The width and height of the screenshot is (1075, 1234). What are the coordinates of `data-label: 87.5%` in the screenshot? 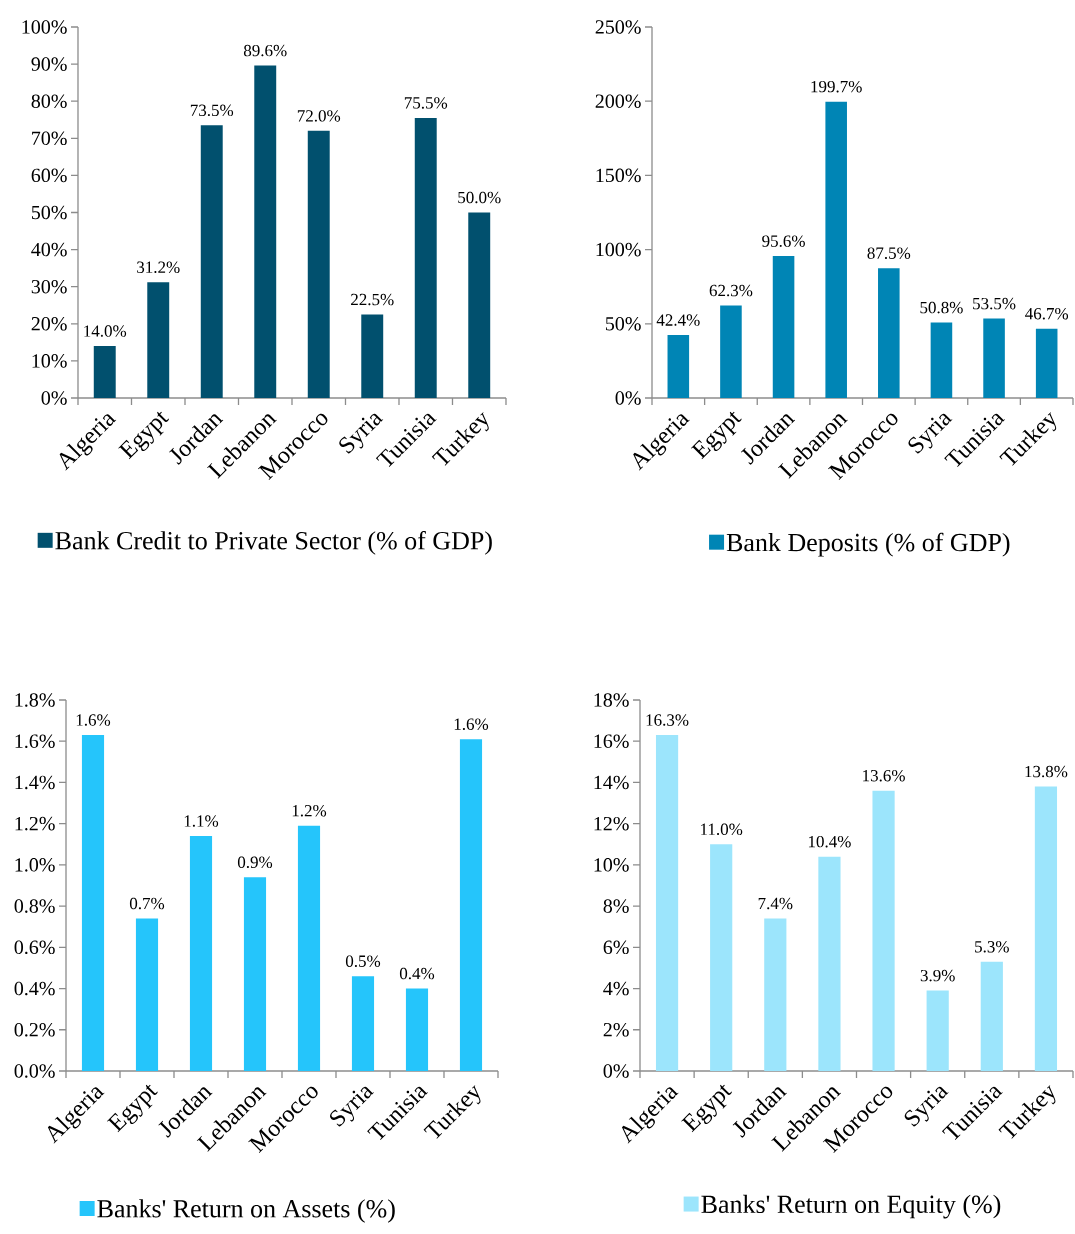 It's located at (889, 253).